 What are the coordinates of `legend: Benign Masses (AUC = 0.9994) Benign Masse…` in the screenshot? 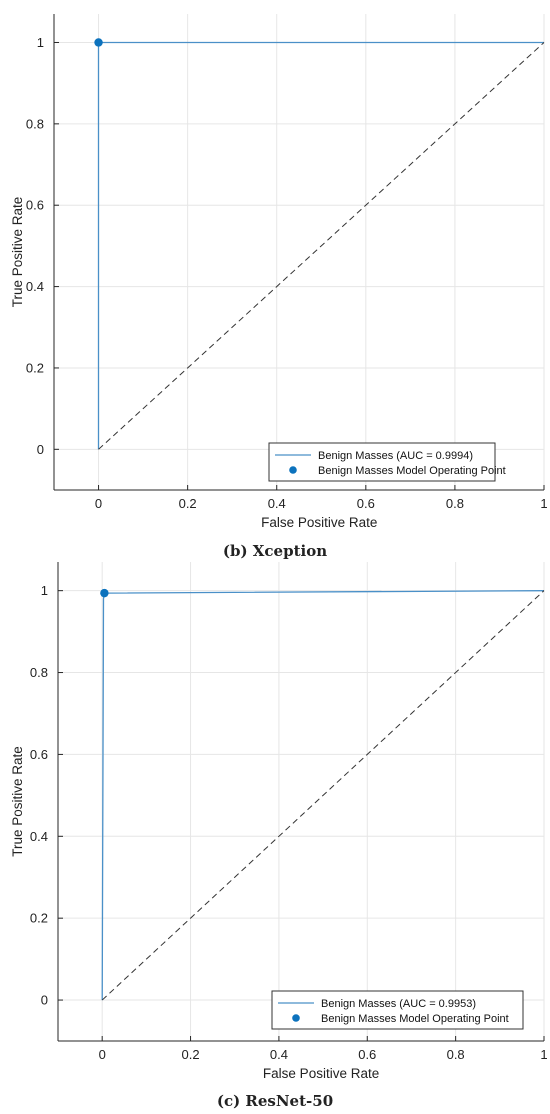 It's located at (387, 462).